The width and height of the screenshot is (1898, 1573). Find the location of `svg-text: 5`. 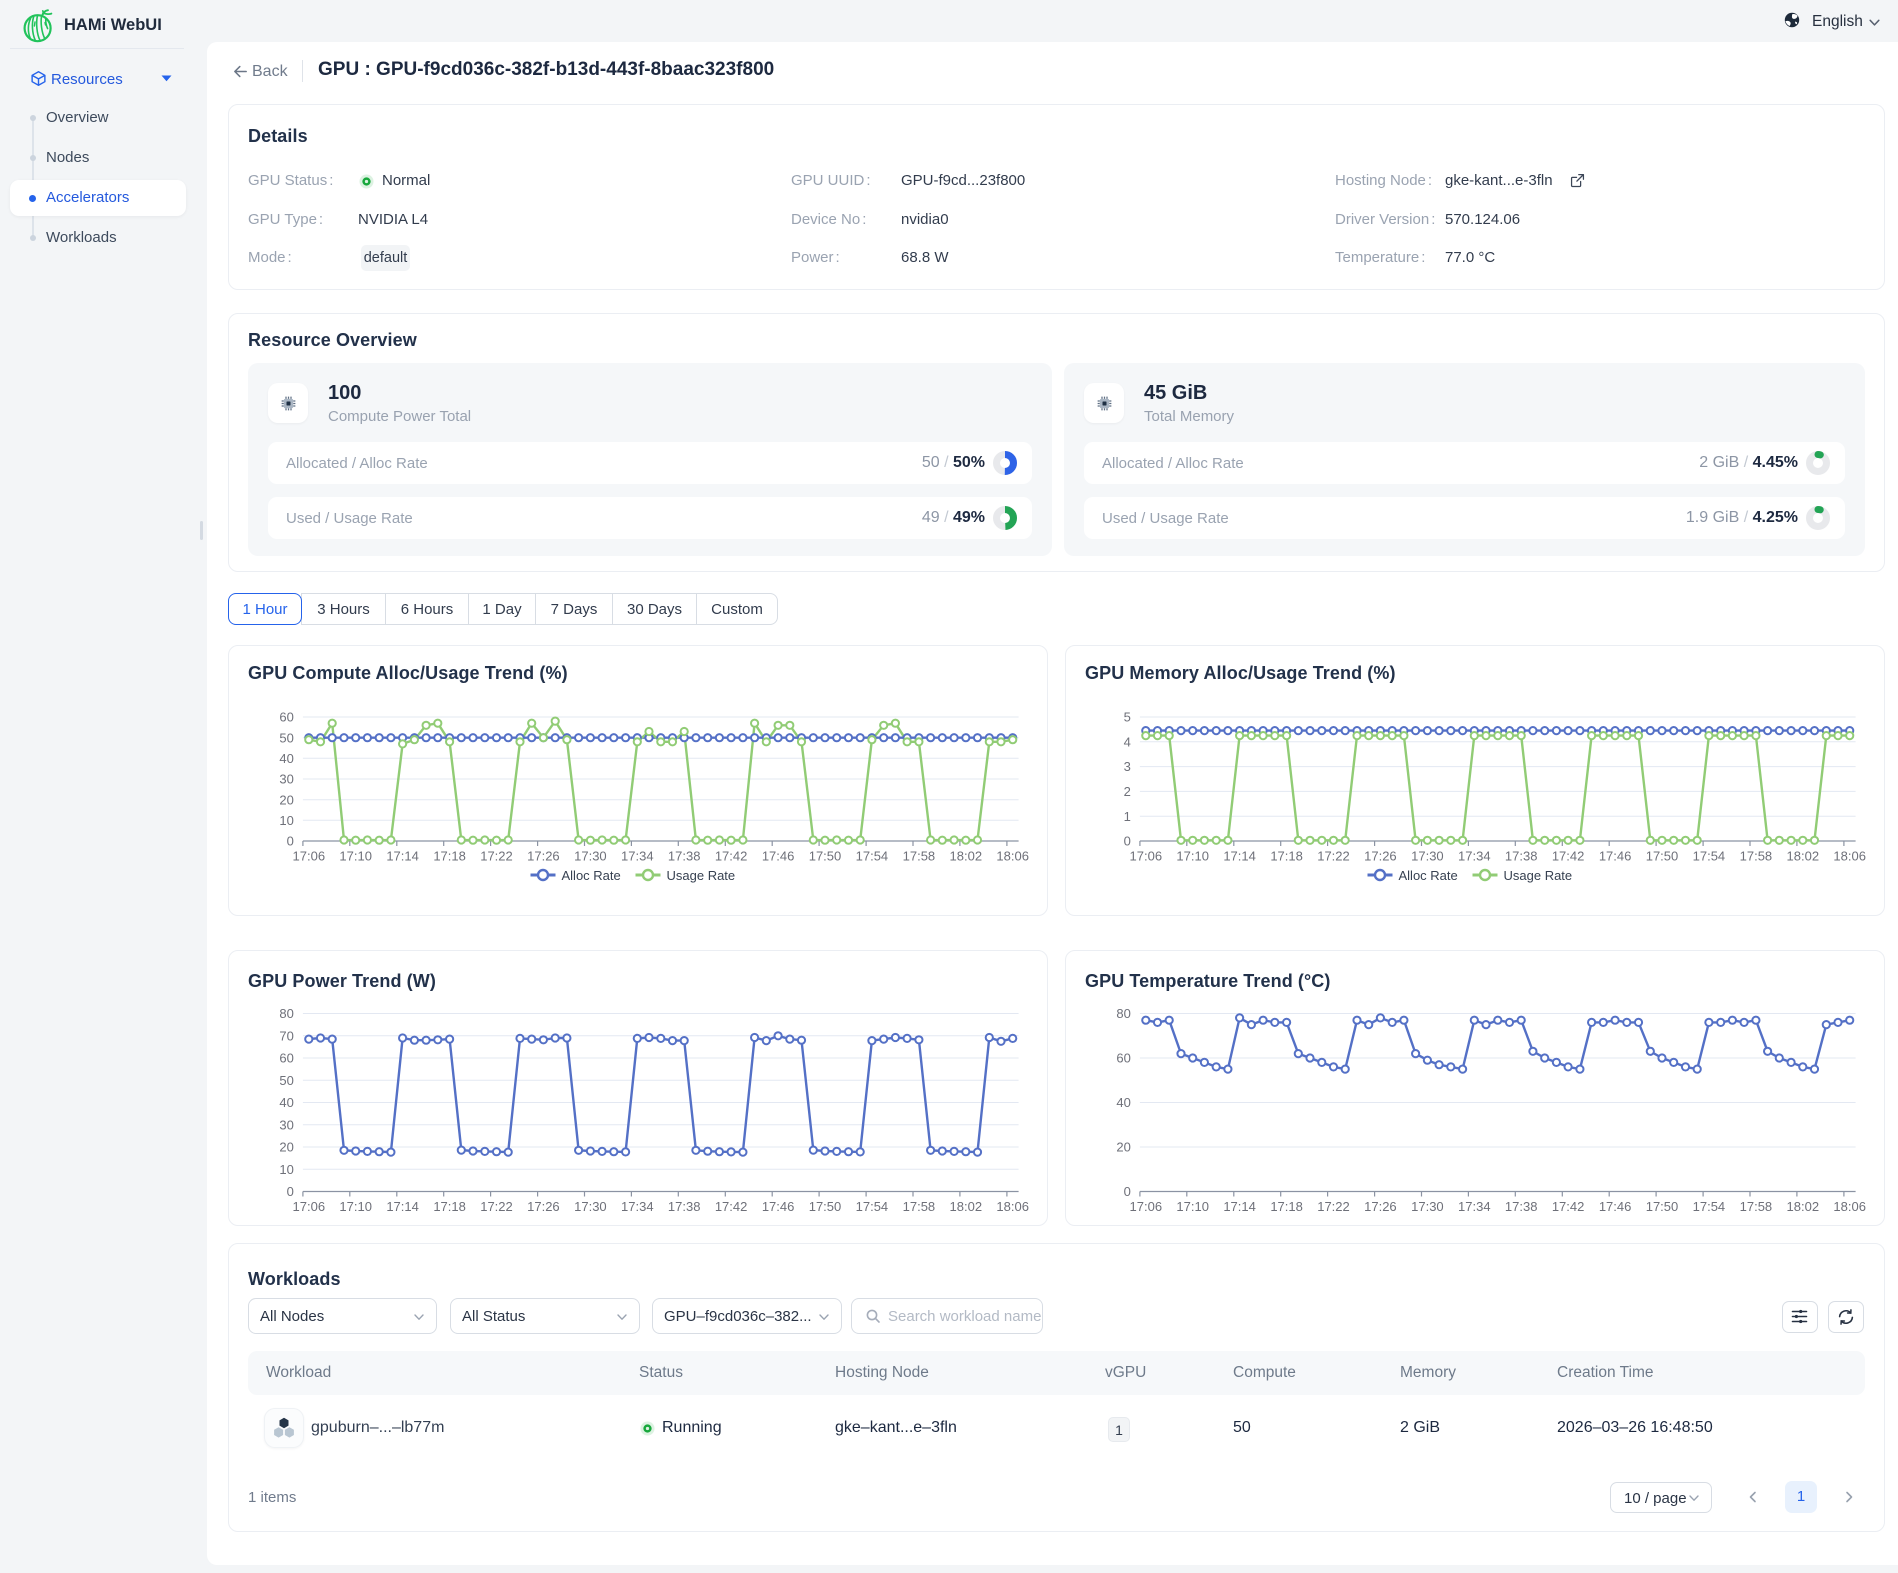

svg-text: 5 is located at coordinates (1127, 717).